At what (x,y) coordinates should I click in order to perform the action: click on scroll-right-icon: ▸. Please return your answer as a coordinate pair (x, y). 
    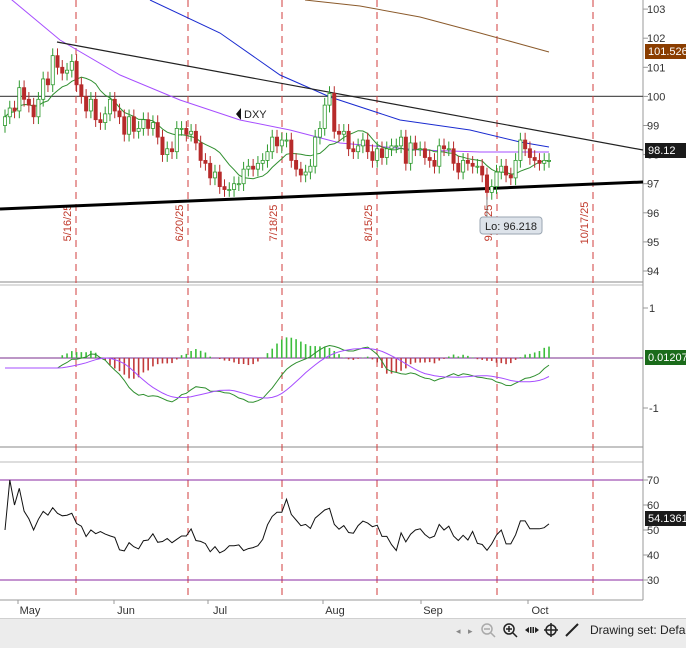
    Looking at the image, I should click on (470, 631).